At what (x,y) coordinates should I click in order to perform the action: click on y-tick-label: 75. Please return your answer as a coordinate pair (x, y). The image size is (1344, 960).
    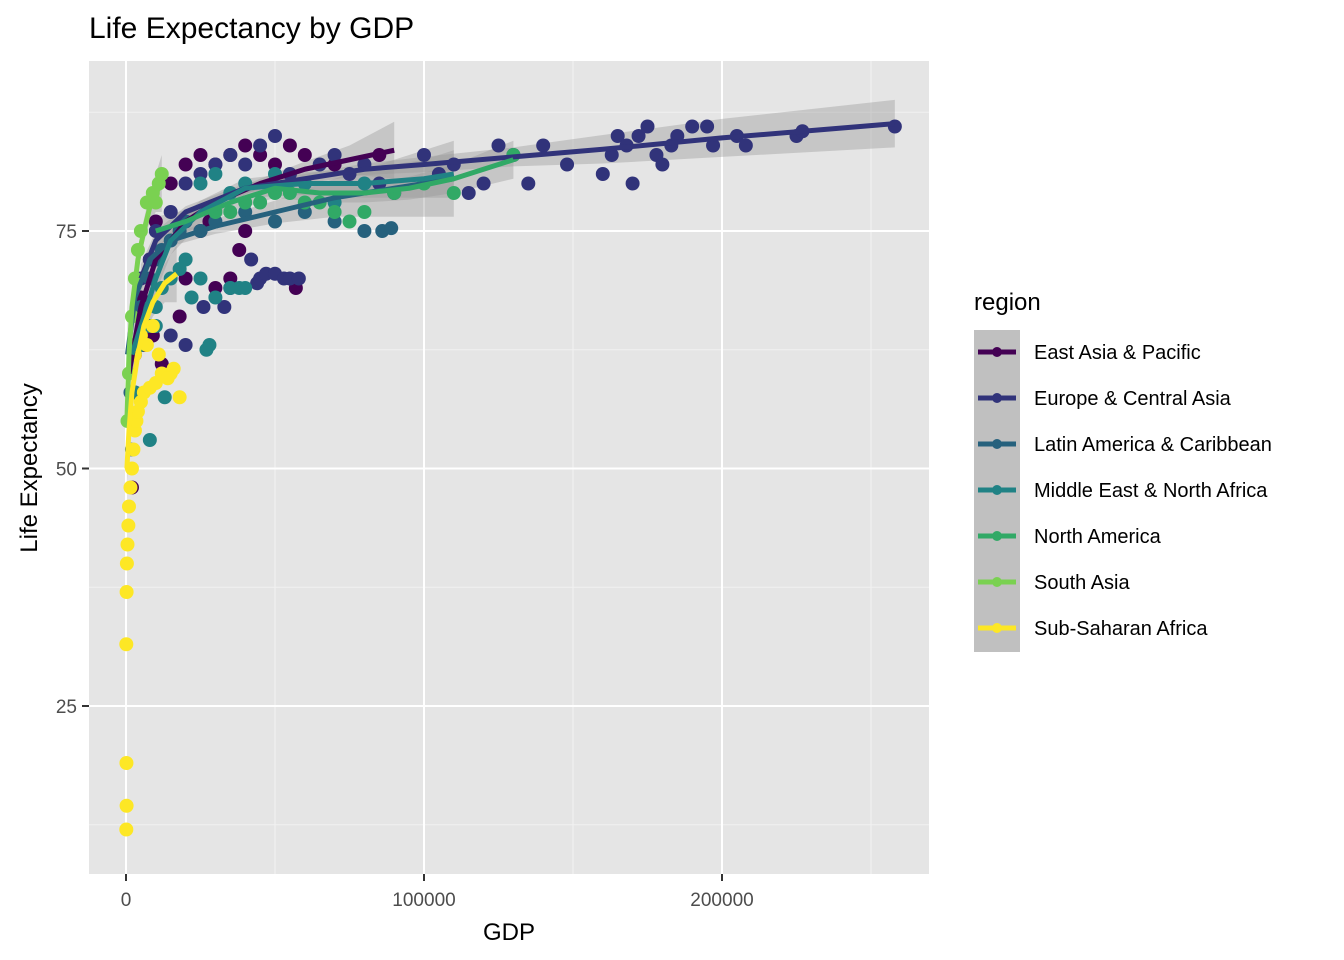
    Looking at the image, I should click on (66, 232).